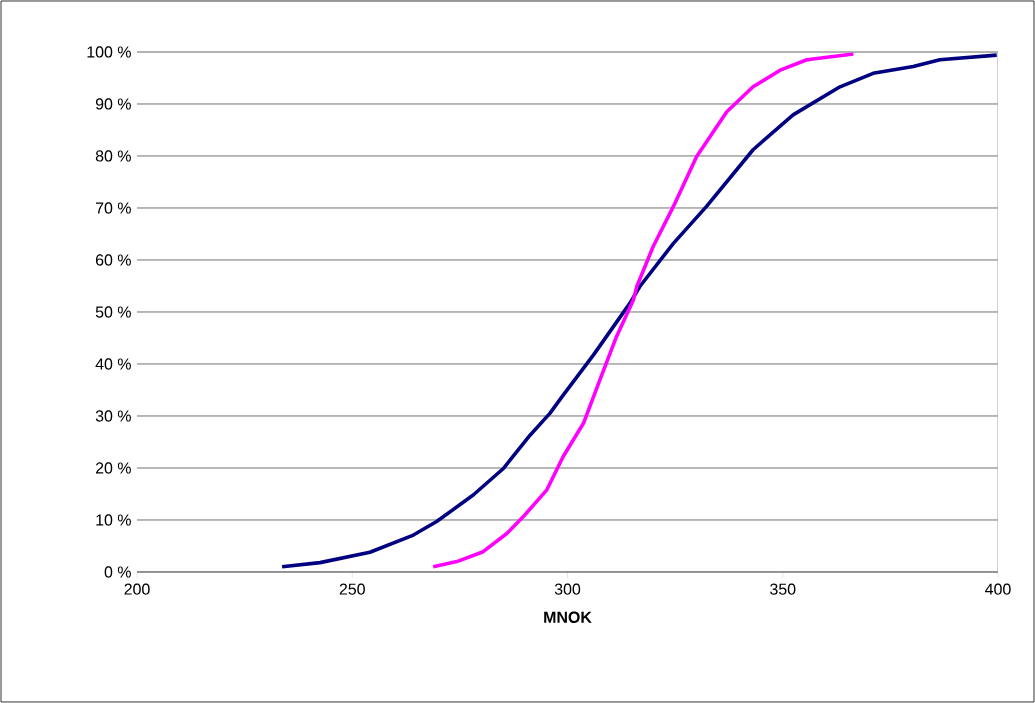 Image resolution: width=1035 pixels, height=703 pixels. I want to click on x-axis-title: MNOK, so click(568, 617).